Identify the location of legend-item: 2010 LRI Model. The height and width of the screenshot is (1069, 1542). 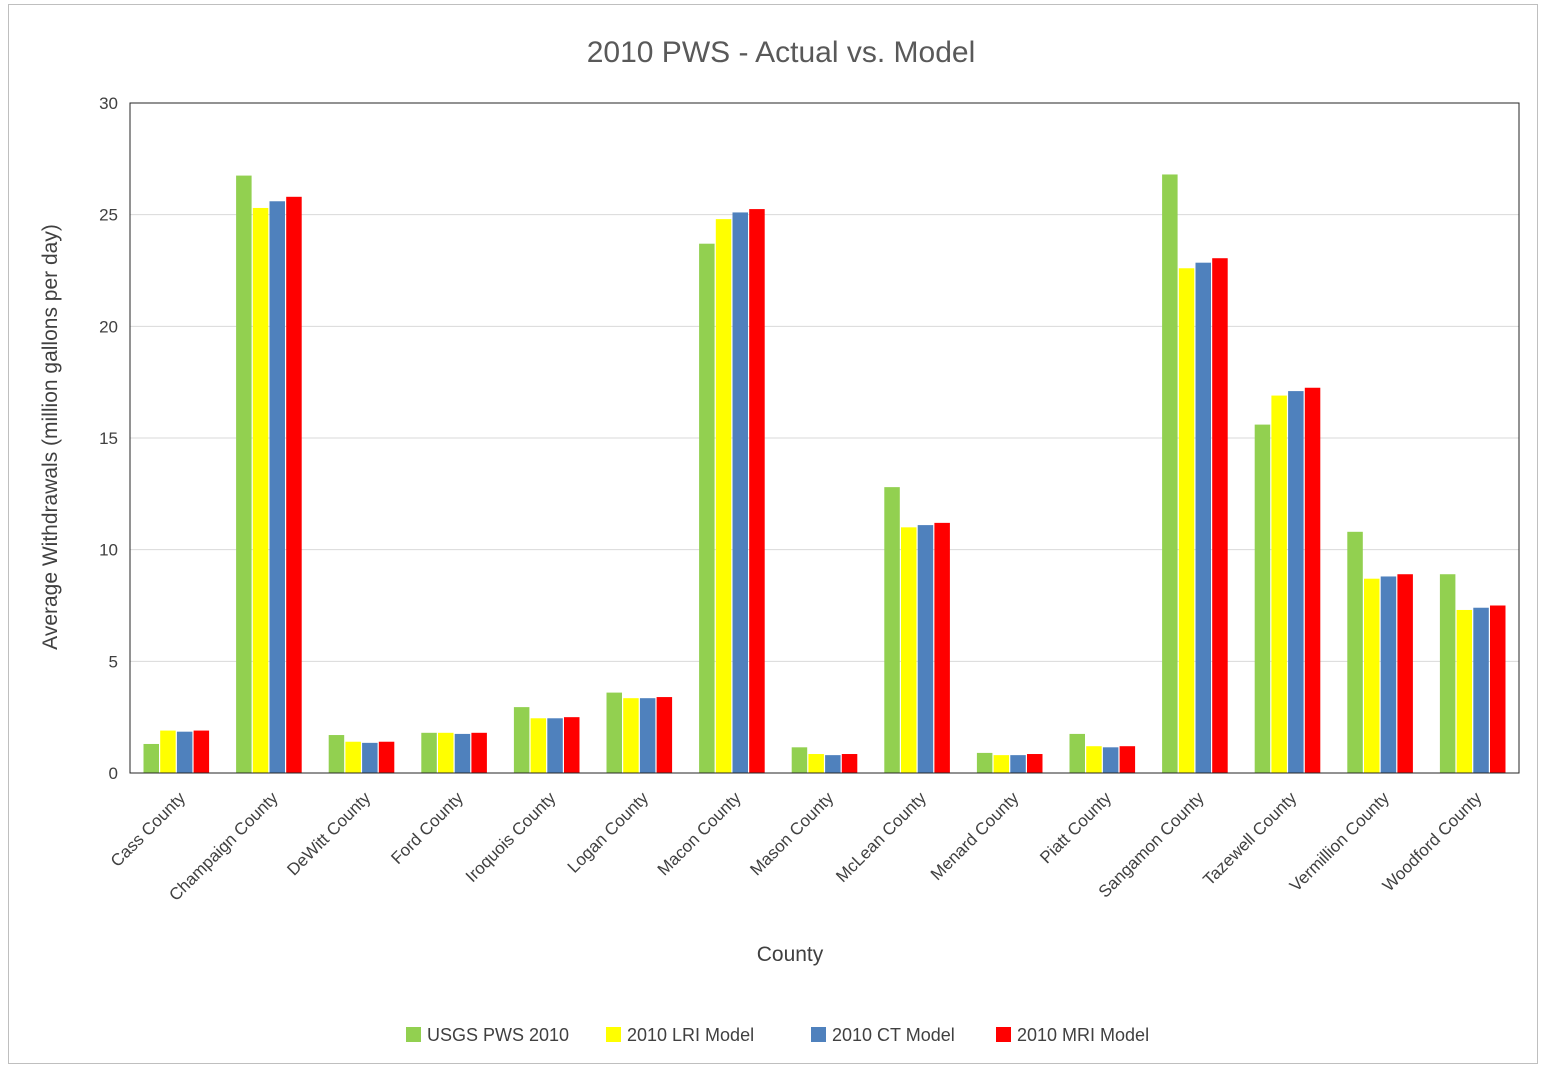
(680, 1035).